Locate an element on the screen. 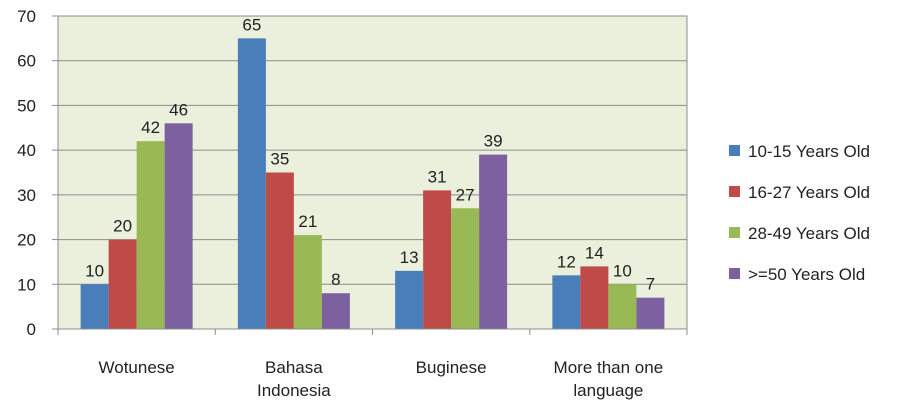 This screenshot has width=907, height=405. data-label: 13 is located at coordinates (409, 257).